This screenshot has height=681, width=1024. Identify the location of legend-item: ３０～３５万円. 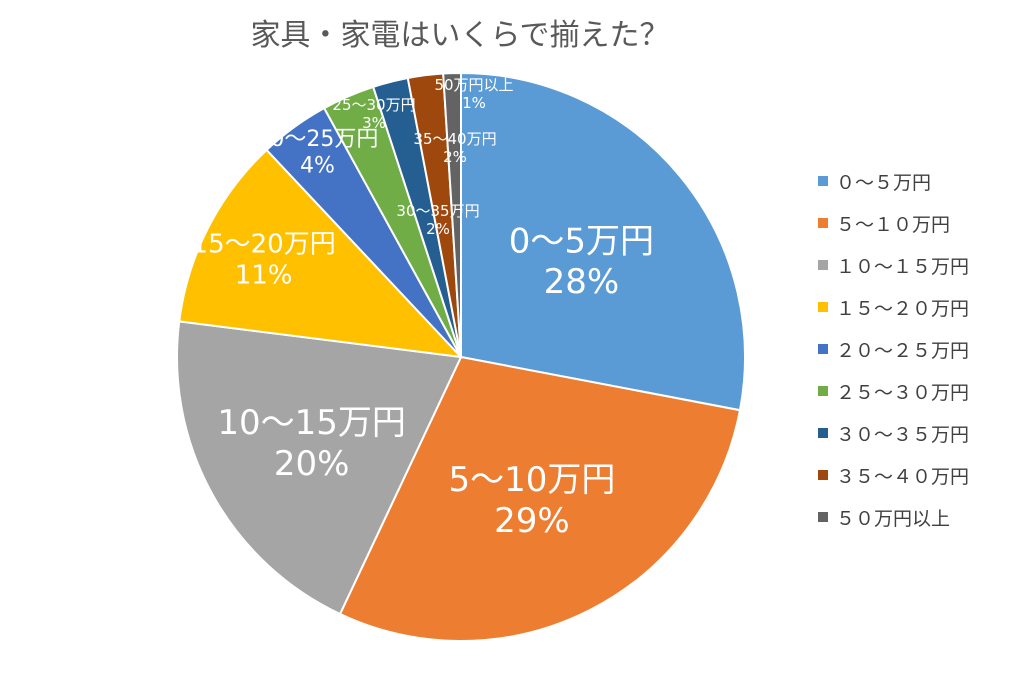
(918, 433).